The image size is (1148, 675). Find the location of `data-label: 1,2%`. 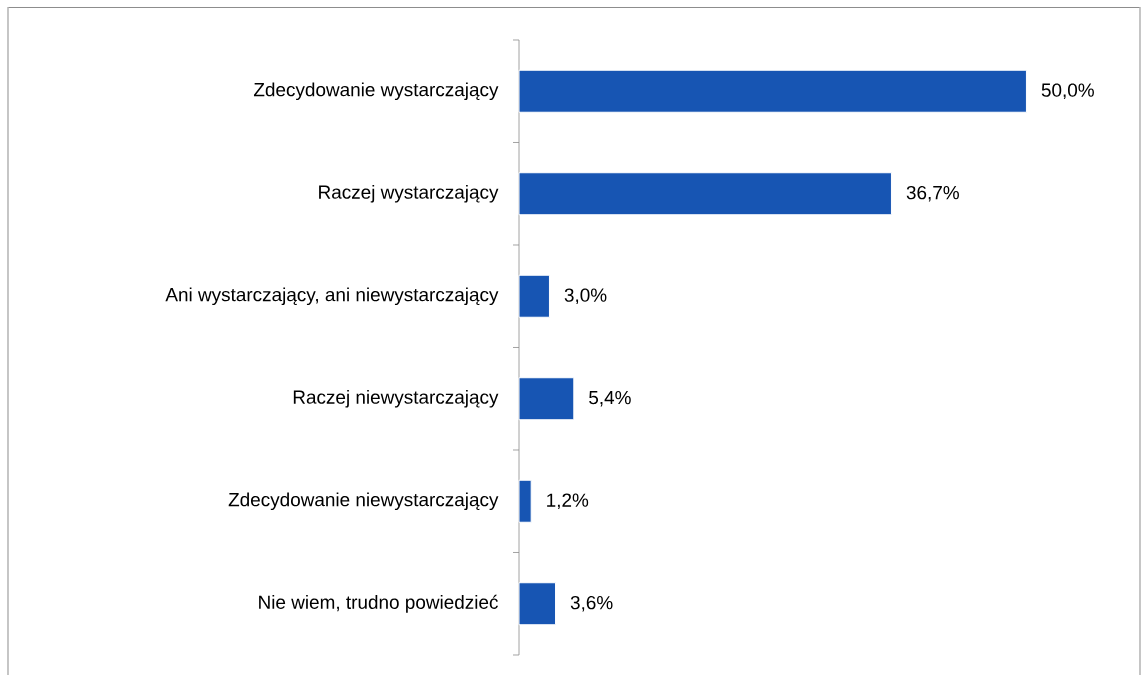

data-label: 1,2% is located at coordinates (568, 501).